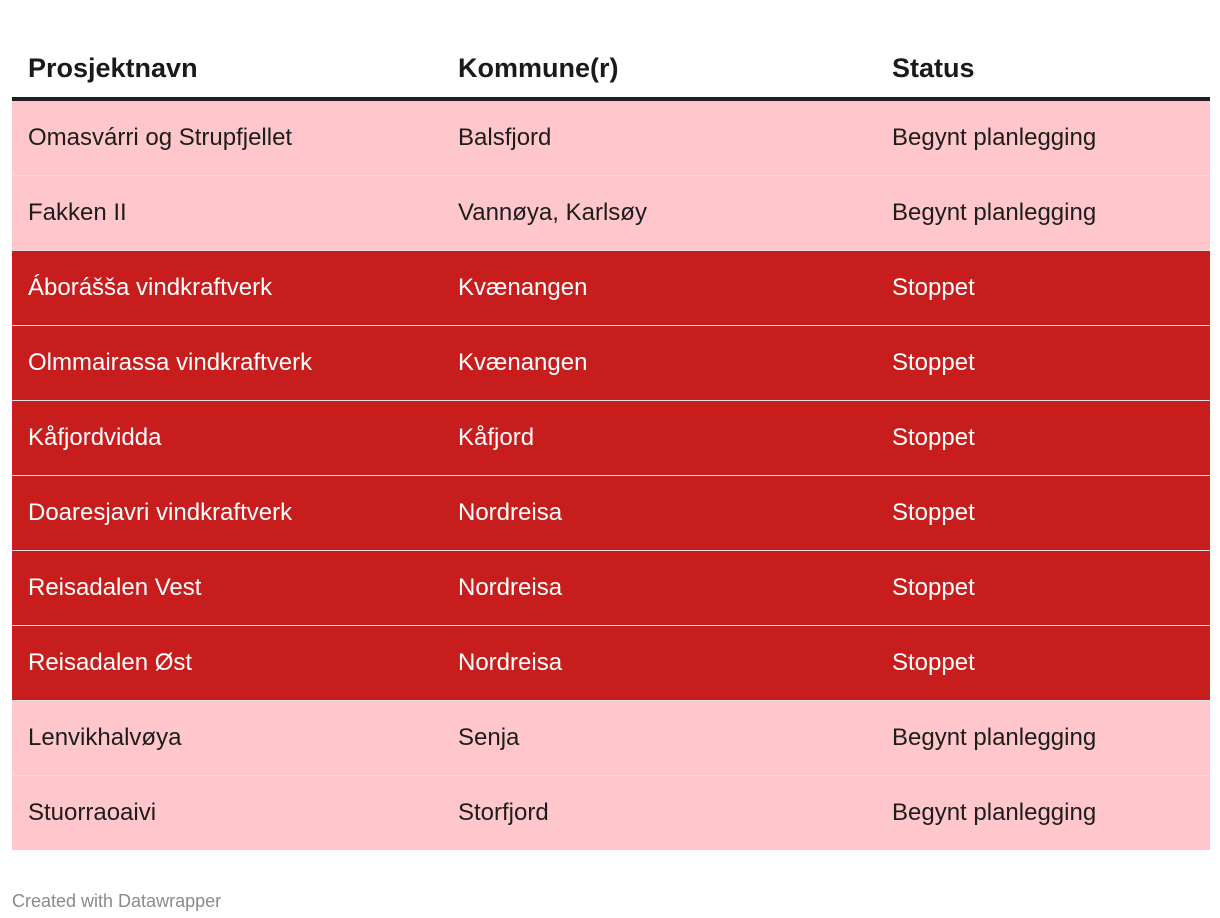 This screenshot has height=918, width=1220. I want to click on table-row: Reisadalen Øst Nordreisa Stoppet, so click(611, 663).